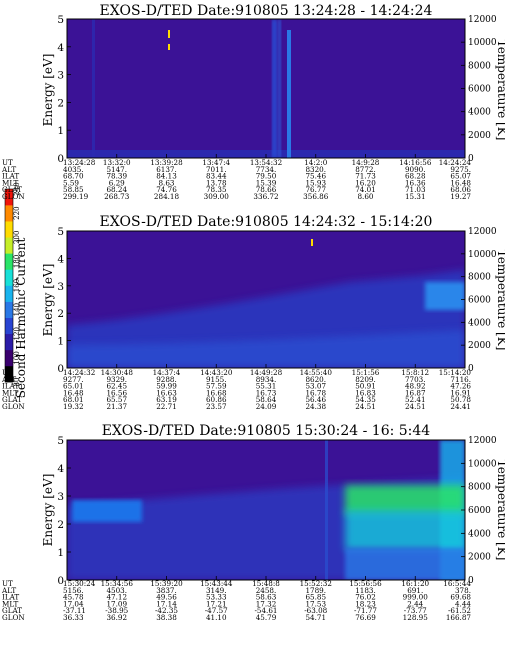 The width and height of the screenshot is (505, 649). Describe the element at coordinates (116, 406) in the screenshot. I see `orbit-cell: 21.37` at that location.